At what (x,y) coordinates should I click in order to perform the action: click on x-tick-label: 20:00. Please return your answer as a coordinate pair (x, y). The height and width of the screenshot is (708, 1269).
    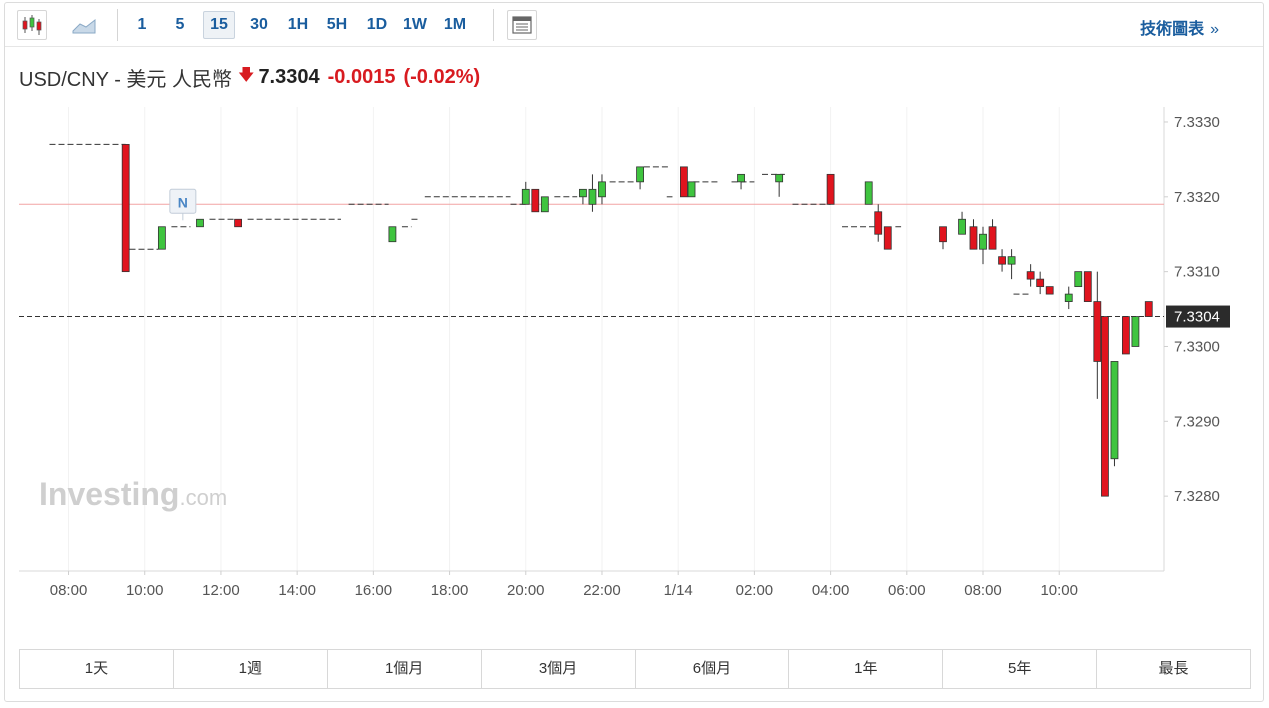
    Looking at the image, I should click on (526, 590).